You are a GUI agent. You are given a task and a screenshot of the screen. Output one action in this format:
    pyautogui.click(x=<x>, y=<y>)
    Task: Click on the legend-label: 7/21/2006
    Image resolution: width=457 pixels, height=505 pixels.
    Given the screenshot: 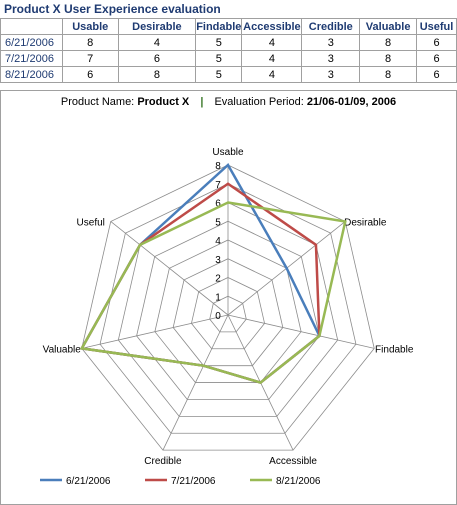 What is the action you would take?
    pyautogui.click(x=193, y=481)
    